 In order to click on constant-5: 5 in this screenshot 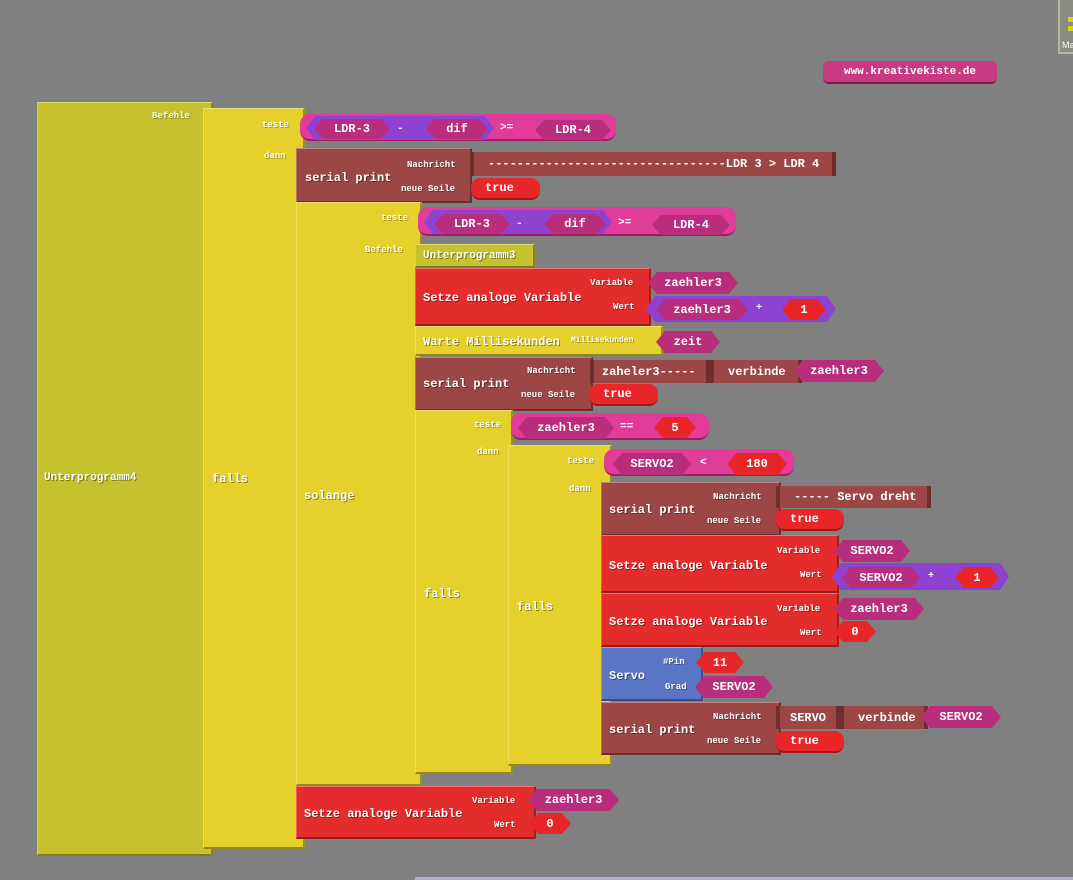, I will do `click(675, 427)`.